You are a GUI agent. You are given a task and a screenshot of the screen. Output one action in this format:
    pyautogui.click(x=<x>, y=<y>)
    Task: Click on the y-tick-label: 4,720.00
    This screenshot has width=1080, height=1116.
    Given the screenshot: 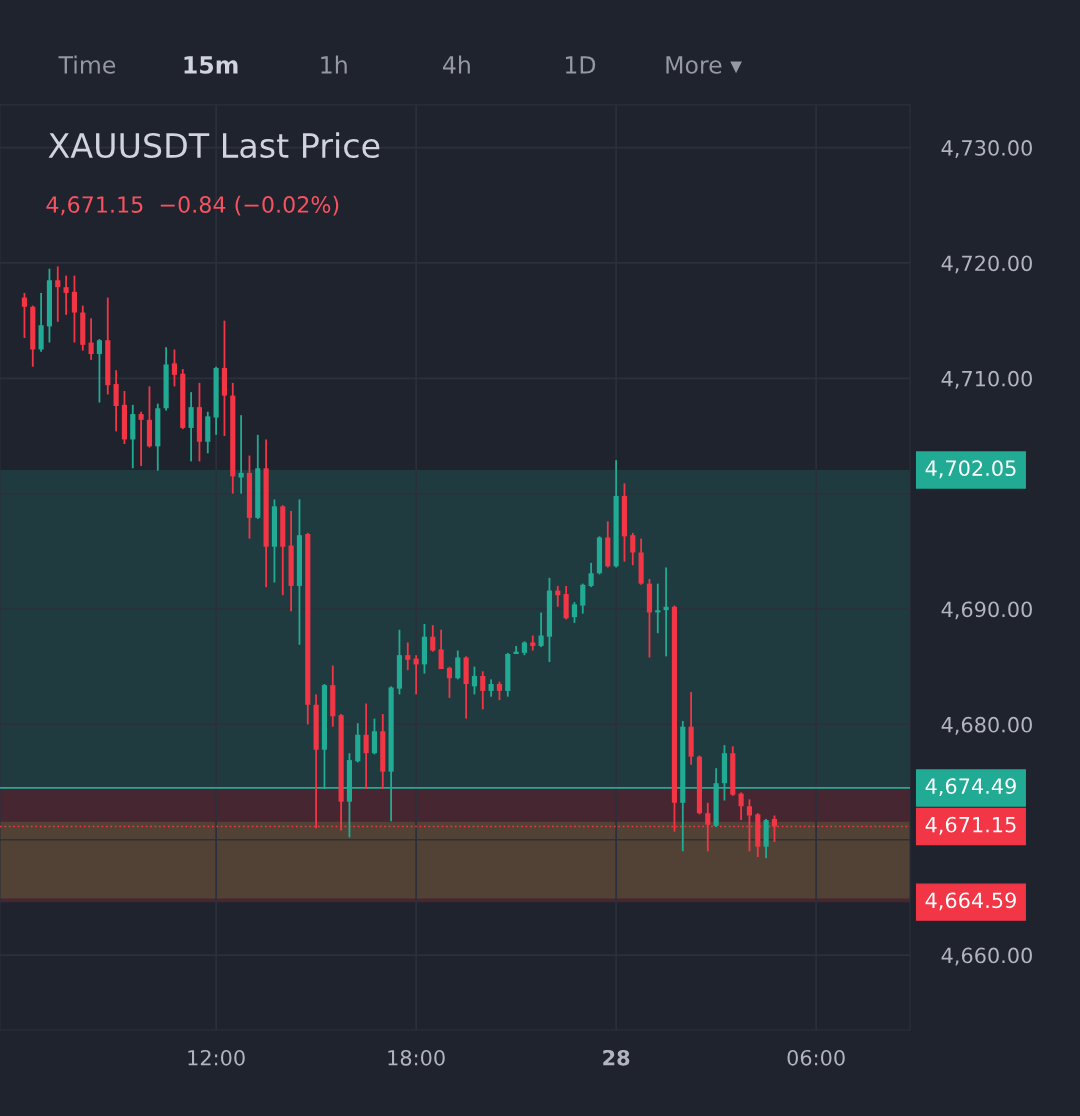 What is the action you would take?
    pyautogui.click(x=986, y=264)
    